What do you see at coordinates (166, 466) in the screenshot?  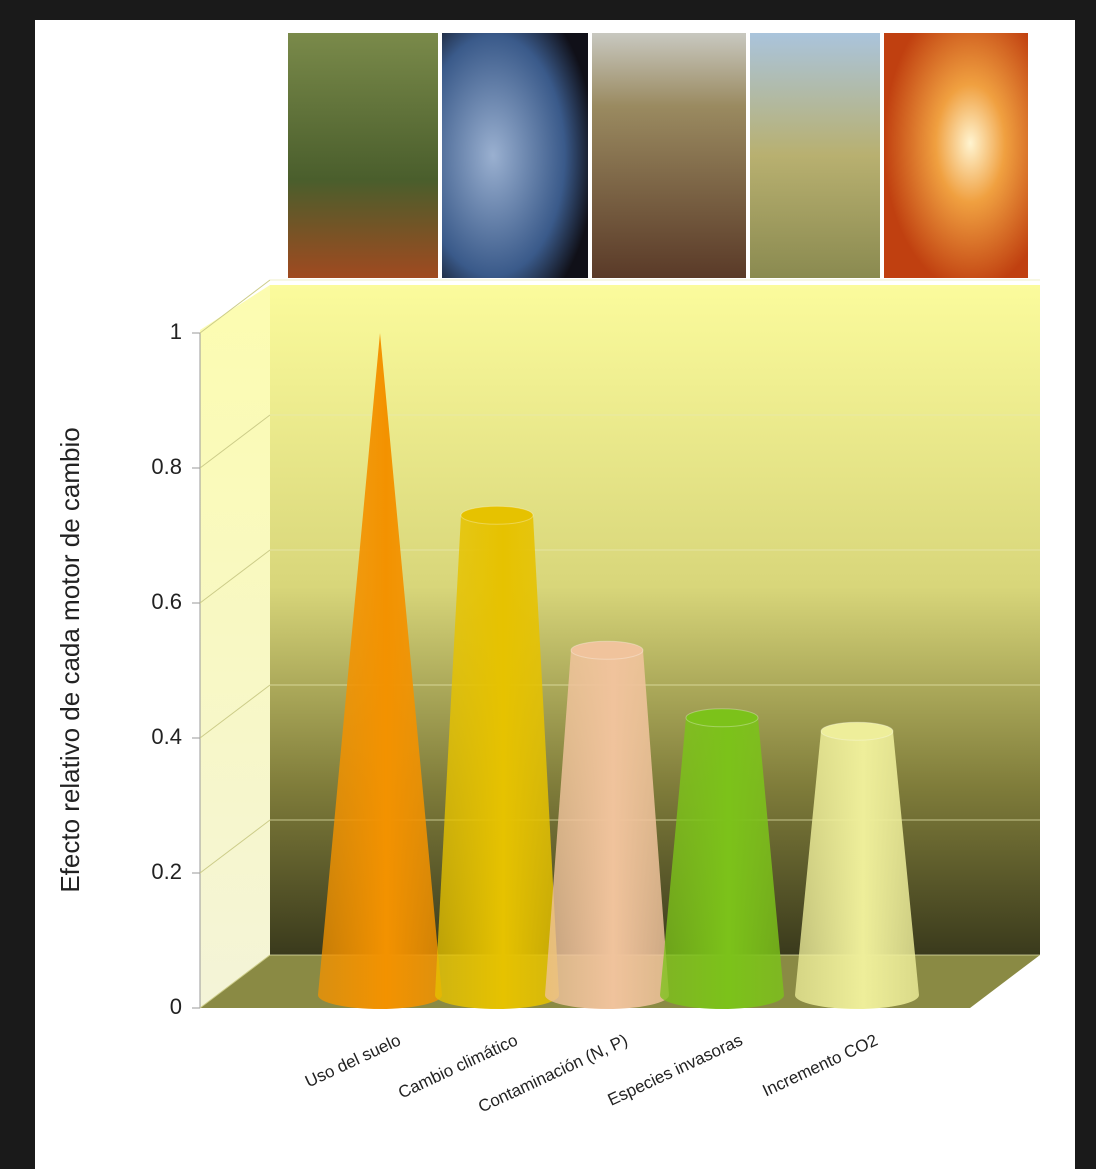 I see `y-tick-label: 0.8` at bounding box center [166, 466].